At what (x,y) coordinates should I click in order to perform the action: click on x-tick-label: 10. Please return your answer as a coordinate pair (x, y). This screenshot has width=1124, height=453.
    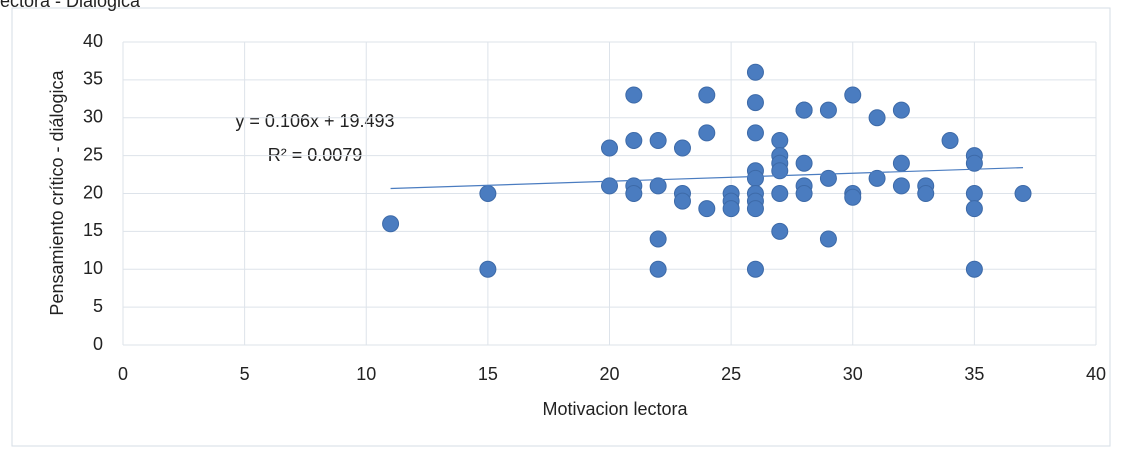
    Looking at the image, I should click on (366, 374).